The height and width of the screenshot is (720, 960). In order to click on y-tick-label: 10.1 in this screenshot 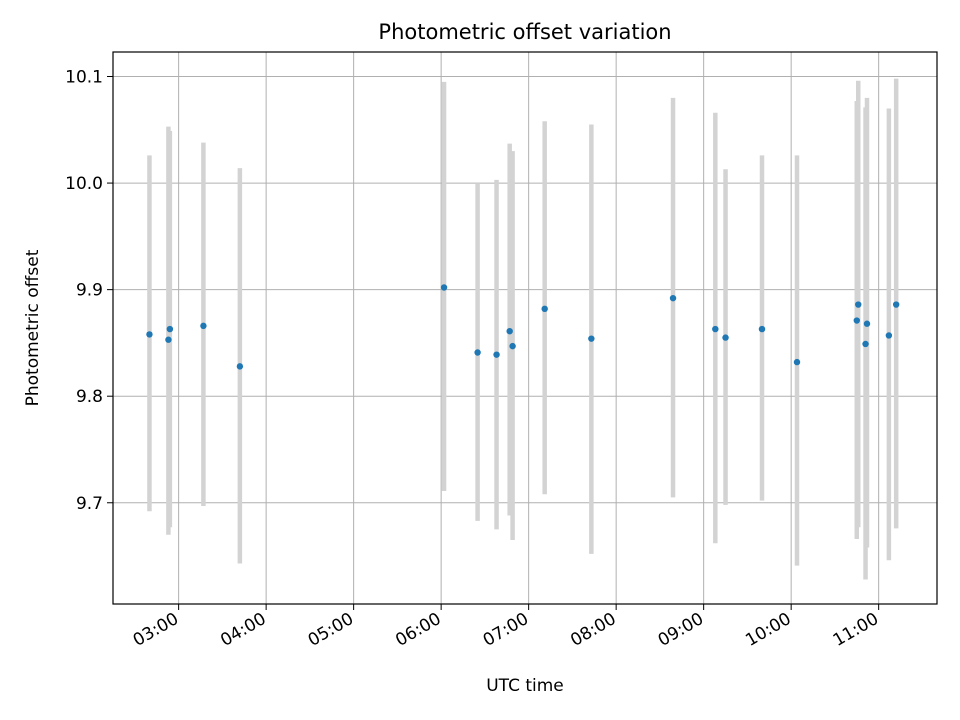, I will do `click(84, 78)`.